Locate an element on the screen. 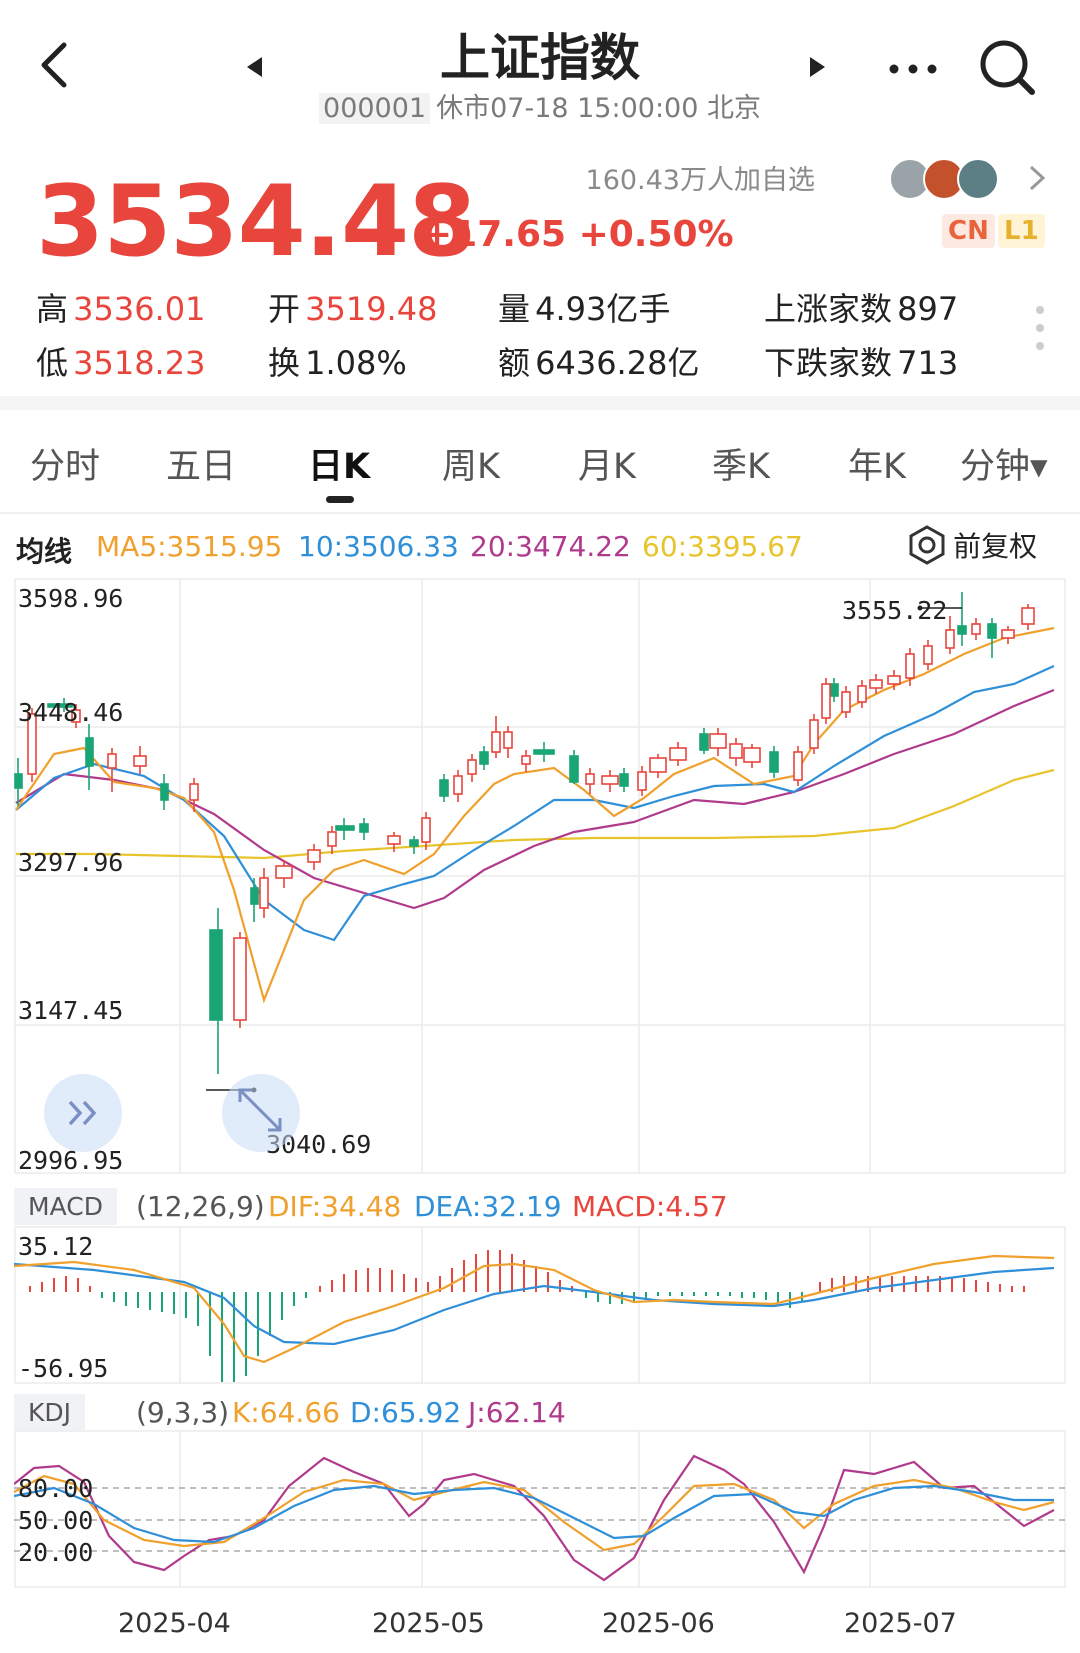 This screenshot has height=1653, width=1080. fullscreen-button is located at coordinates (261, 1113).